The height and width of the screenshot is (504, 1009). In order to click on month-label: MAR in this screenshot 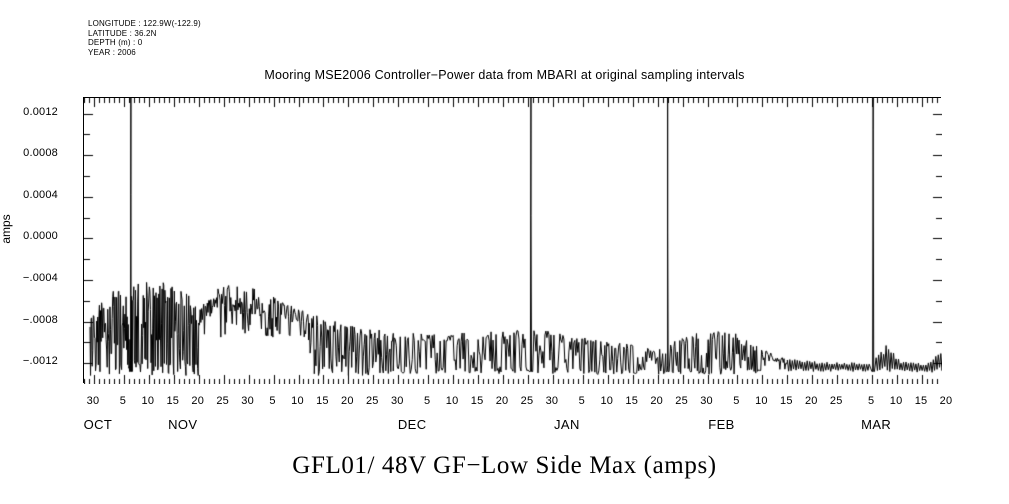, I will do `click(876, 424)`.